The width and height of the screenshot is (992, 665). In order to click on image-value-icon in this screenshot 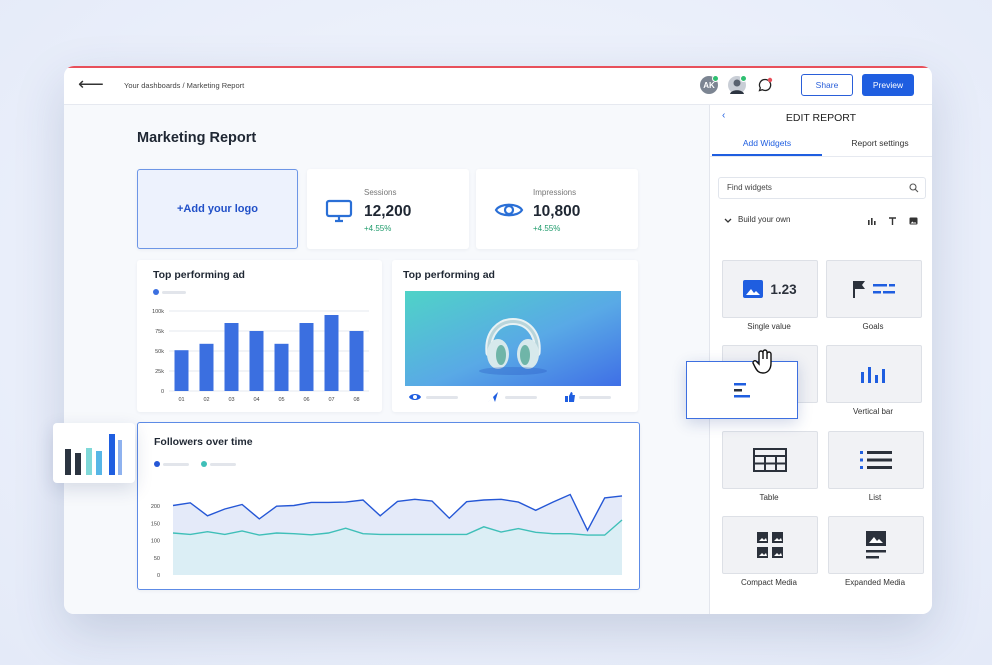, I will do `click(753, 289)`.